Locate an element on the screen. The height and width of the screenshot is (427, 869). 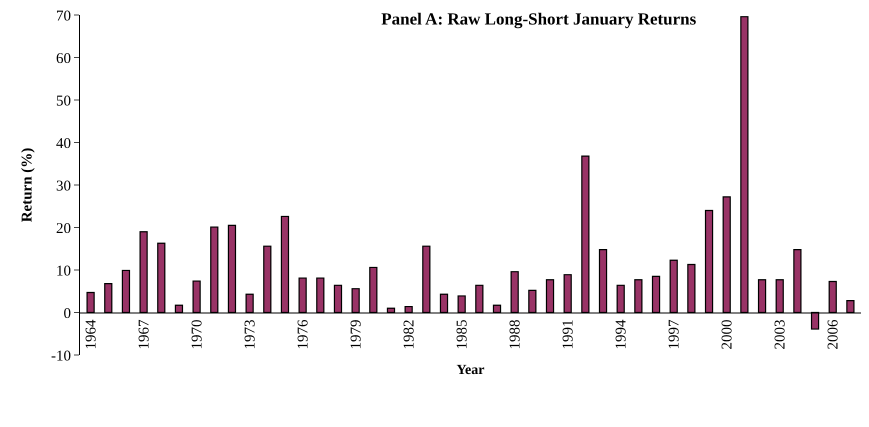
x-tick-label: 1982 is located at coordinates (410, 335).